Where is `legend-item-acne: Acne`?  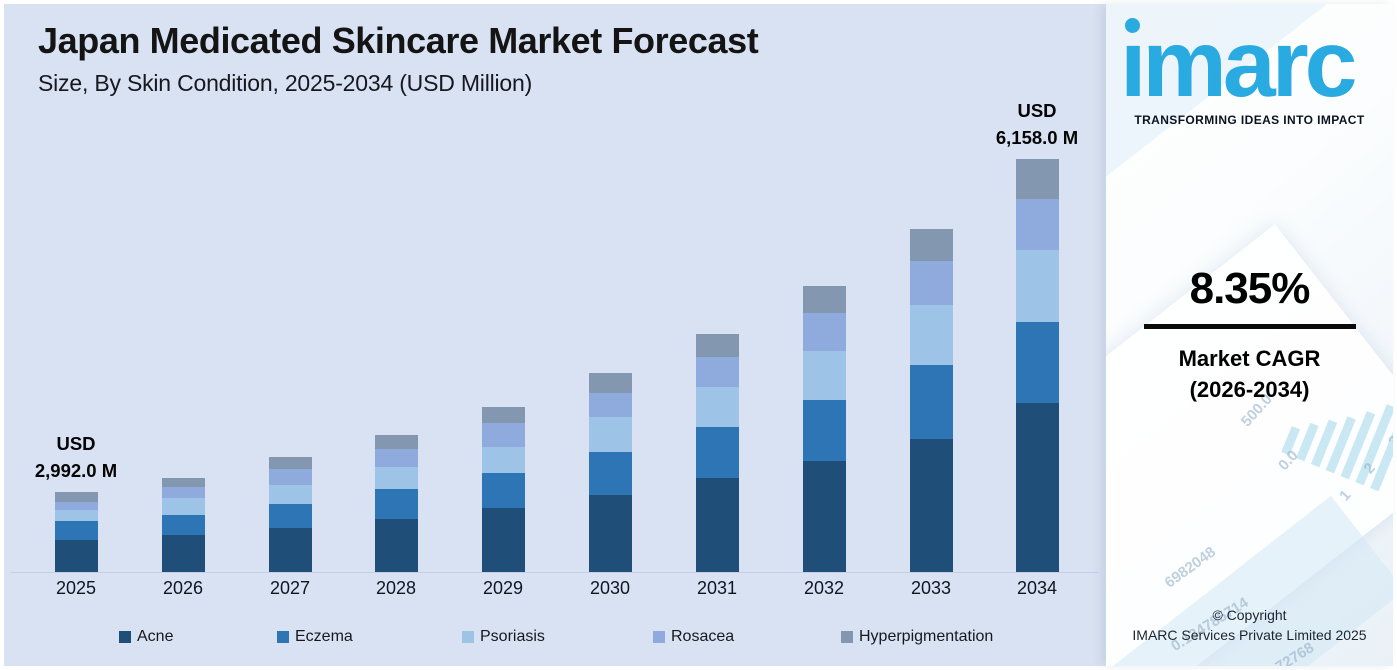 legend-item-acne: Acne is located at coordinates (146, 637).